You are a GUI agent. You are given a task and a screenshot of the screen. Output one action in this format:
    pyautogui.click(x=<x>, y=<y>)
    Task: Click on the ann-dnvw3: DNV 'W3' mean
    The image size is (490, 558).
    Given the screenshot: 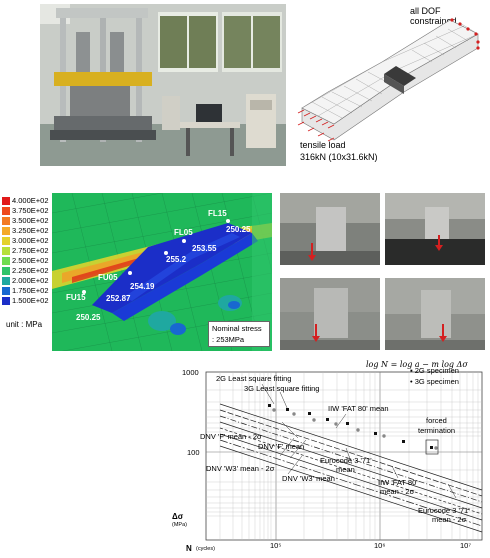 What is the action you would take?
    pyautogui.click(x=308, y=478)
    